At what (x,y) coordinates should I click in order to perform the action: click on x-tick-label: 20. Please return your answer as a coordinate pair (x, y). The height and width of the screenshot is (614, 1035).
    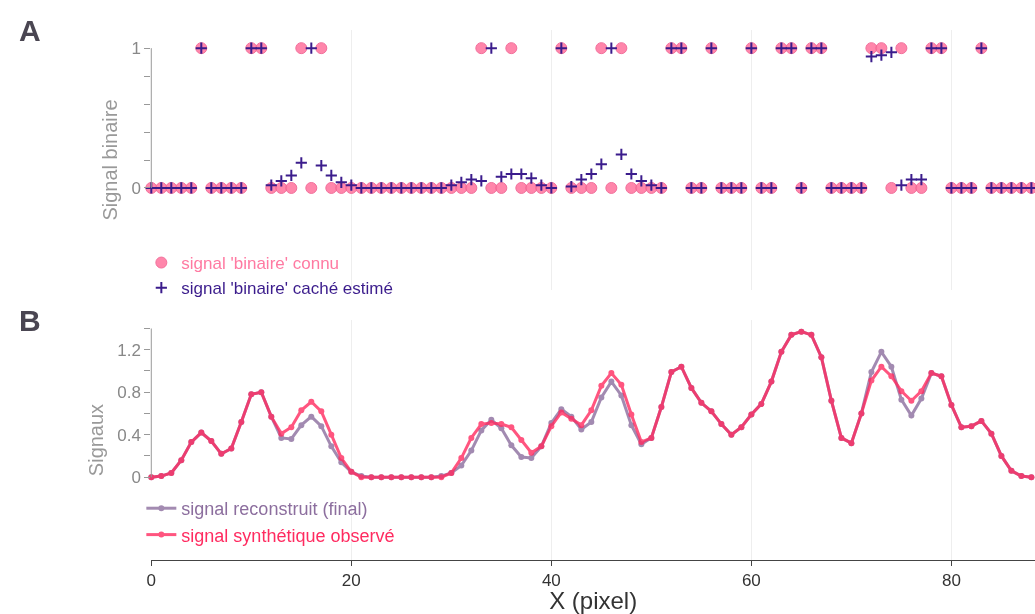
    Looking at the image, I should click on (351, 581).